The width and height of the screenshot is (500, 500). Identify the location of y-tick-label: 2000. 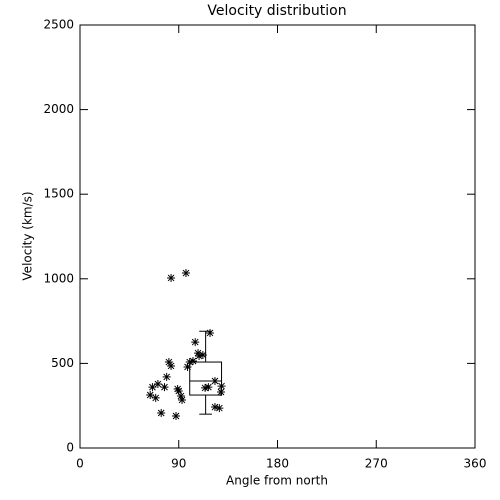
(58, 109).